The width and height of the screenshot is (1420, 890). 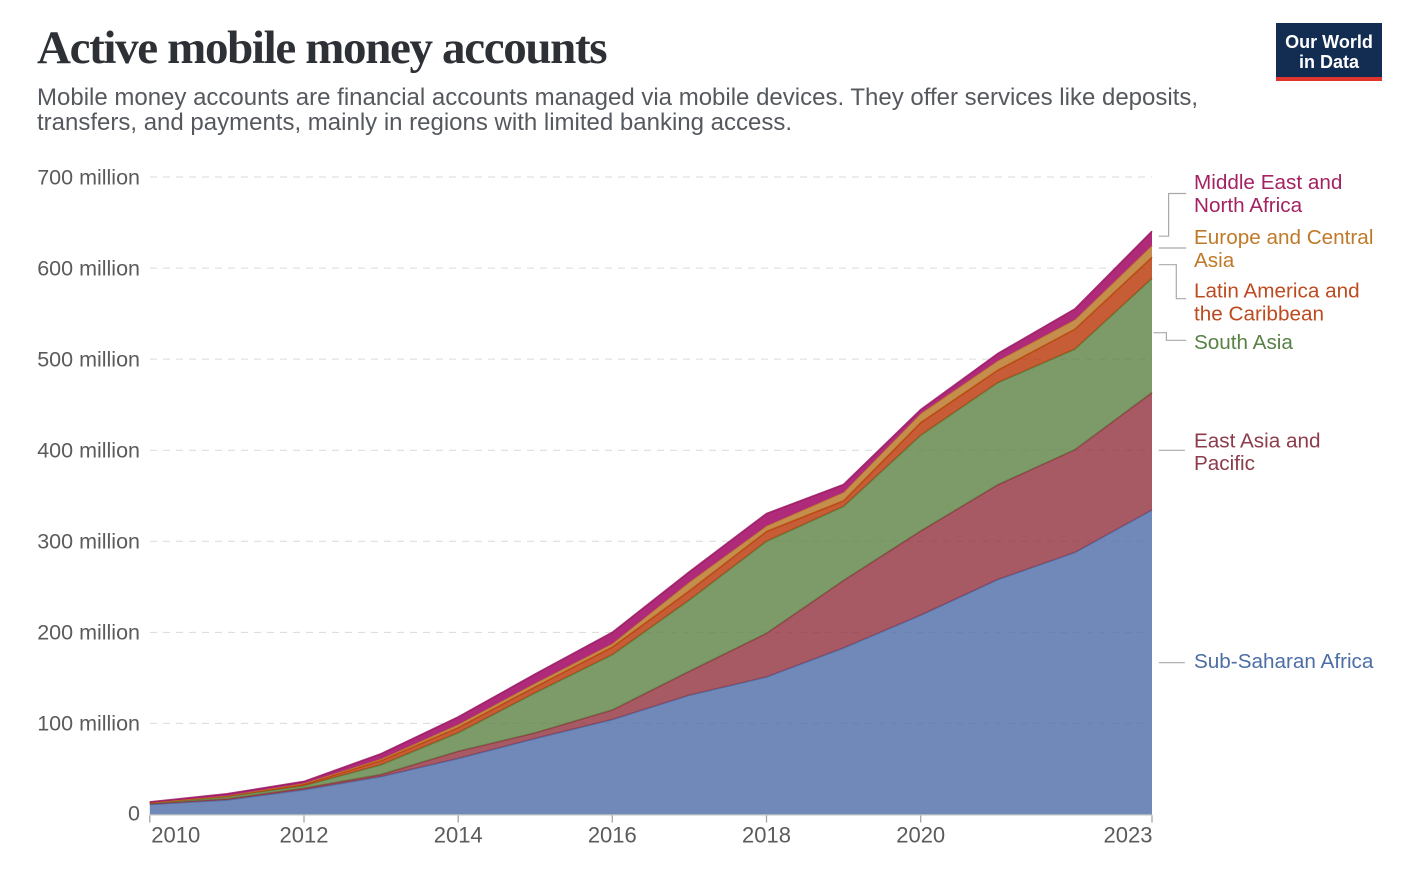 What do you see at coordinates (1257, 440) in the screenshot?
I see `svg-text: East Asia and` at bounding box center [1257, 440].